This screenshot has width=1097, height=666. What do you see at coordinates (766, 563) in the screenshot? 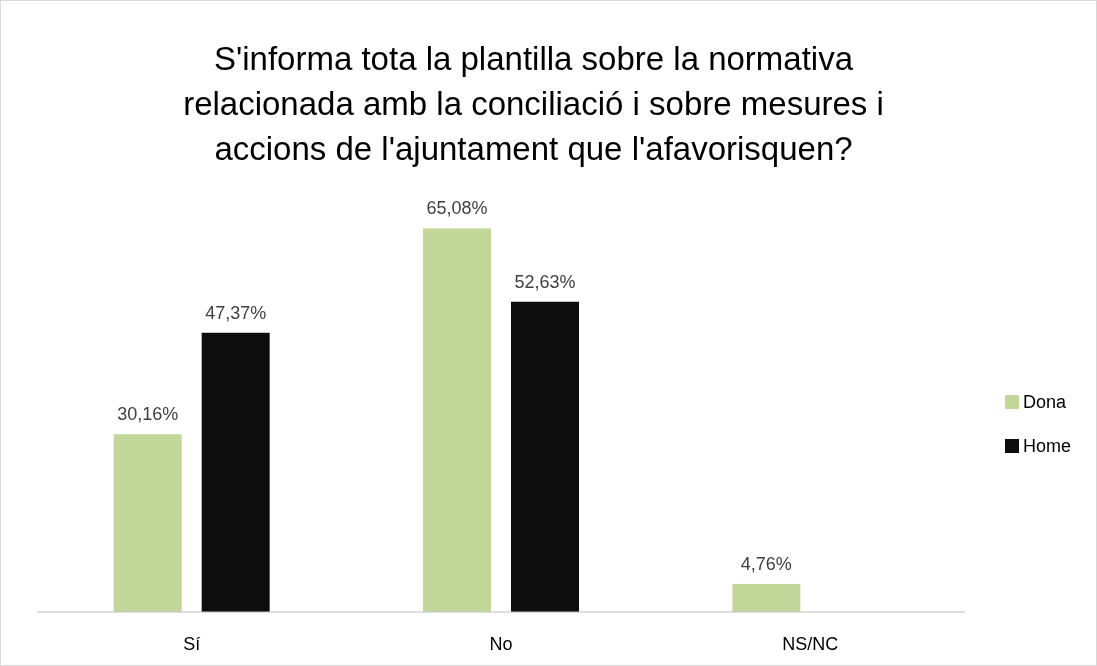
I see `data-label: 4,76%` at bounding box center [766, 563].